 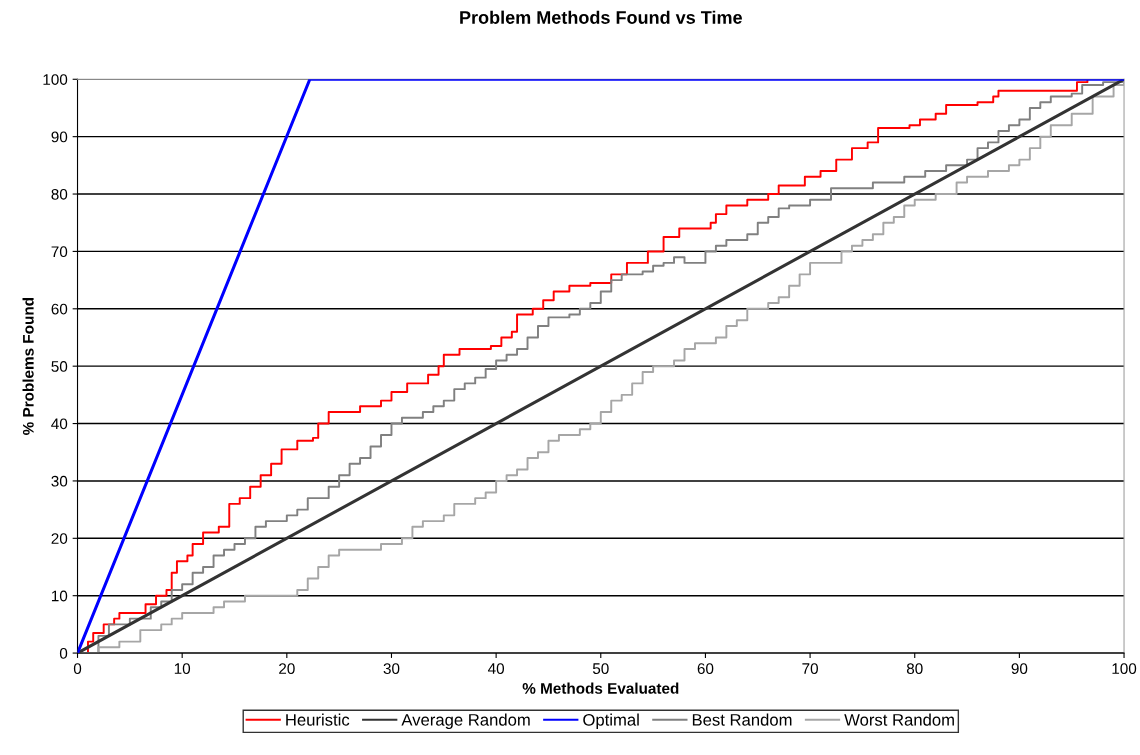 I want to click on y-axis-title: % Problems Found, so click(x=28, y=366).